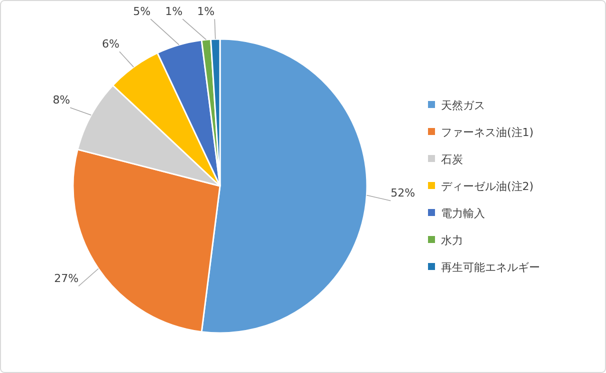 The image size is (606, 373). Describe the element at coordinates (452, 240) in the screenshot. I see `legend-label: 水力` at that location.